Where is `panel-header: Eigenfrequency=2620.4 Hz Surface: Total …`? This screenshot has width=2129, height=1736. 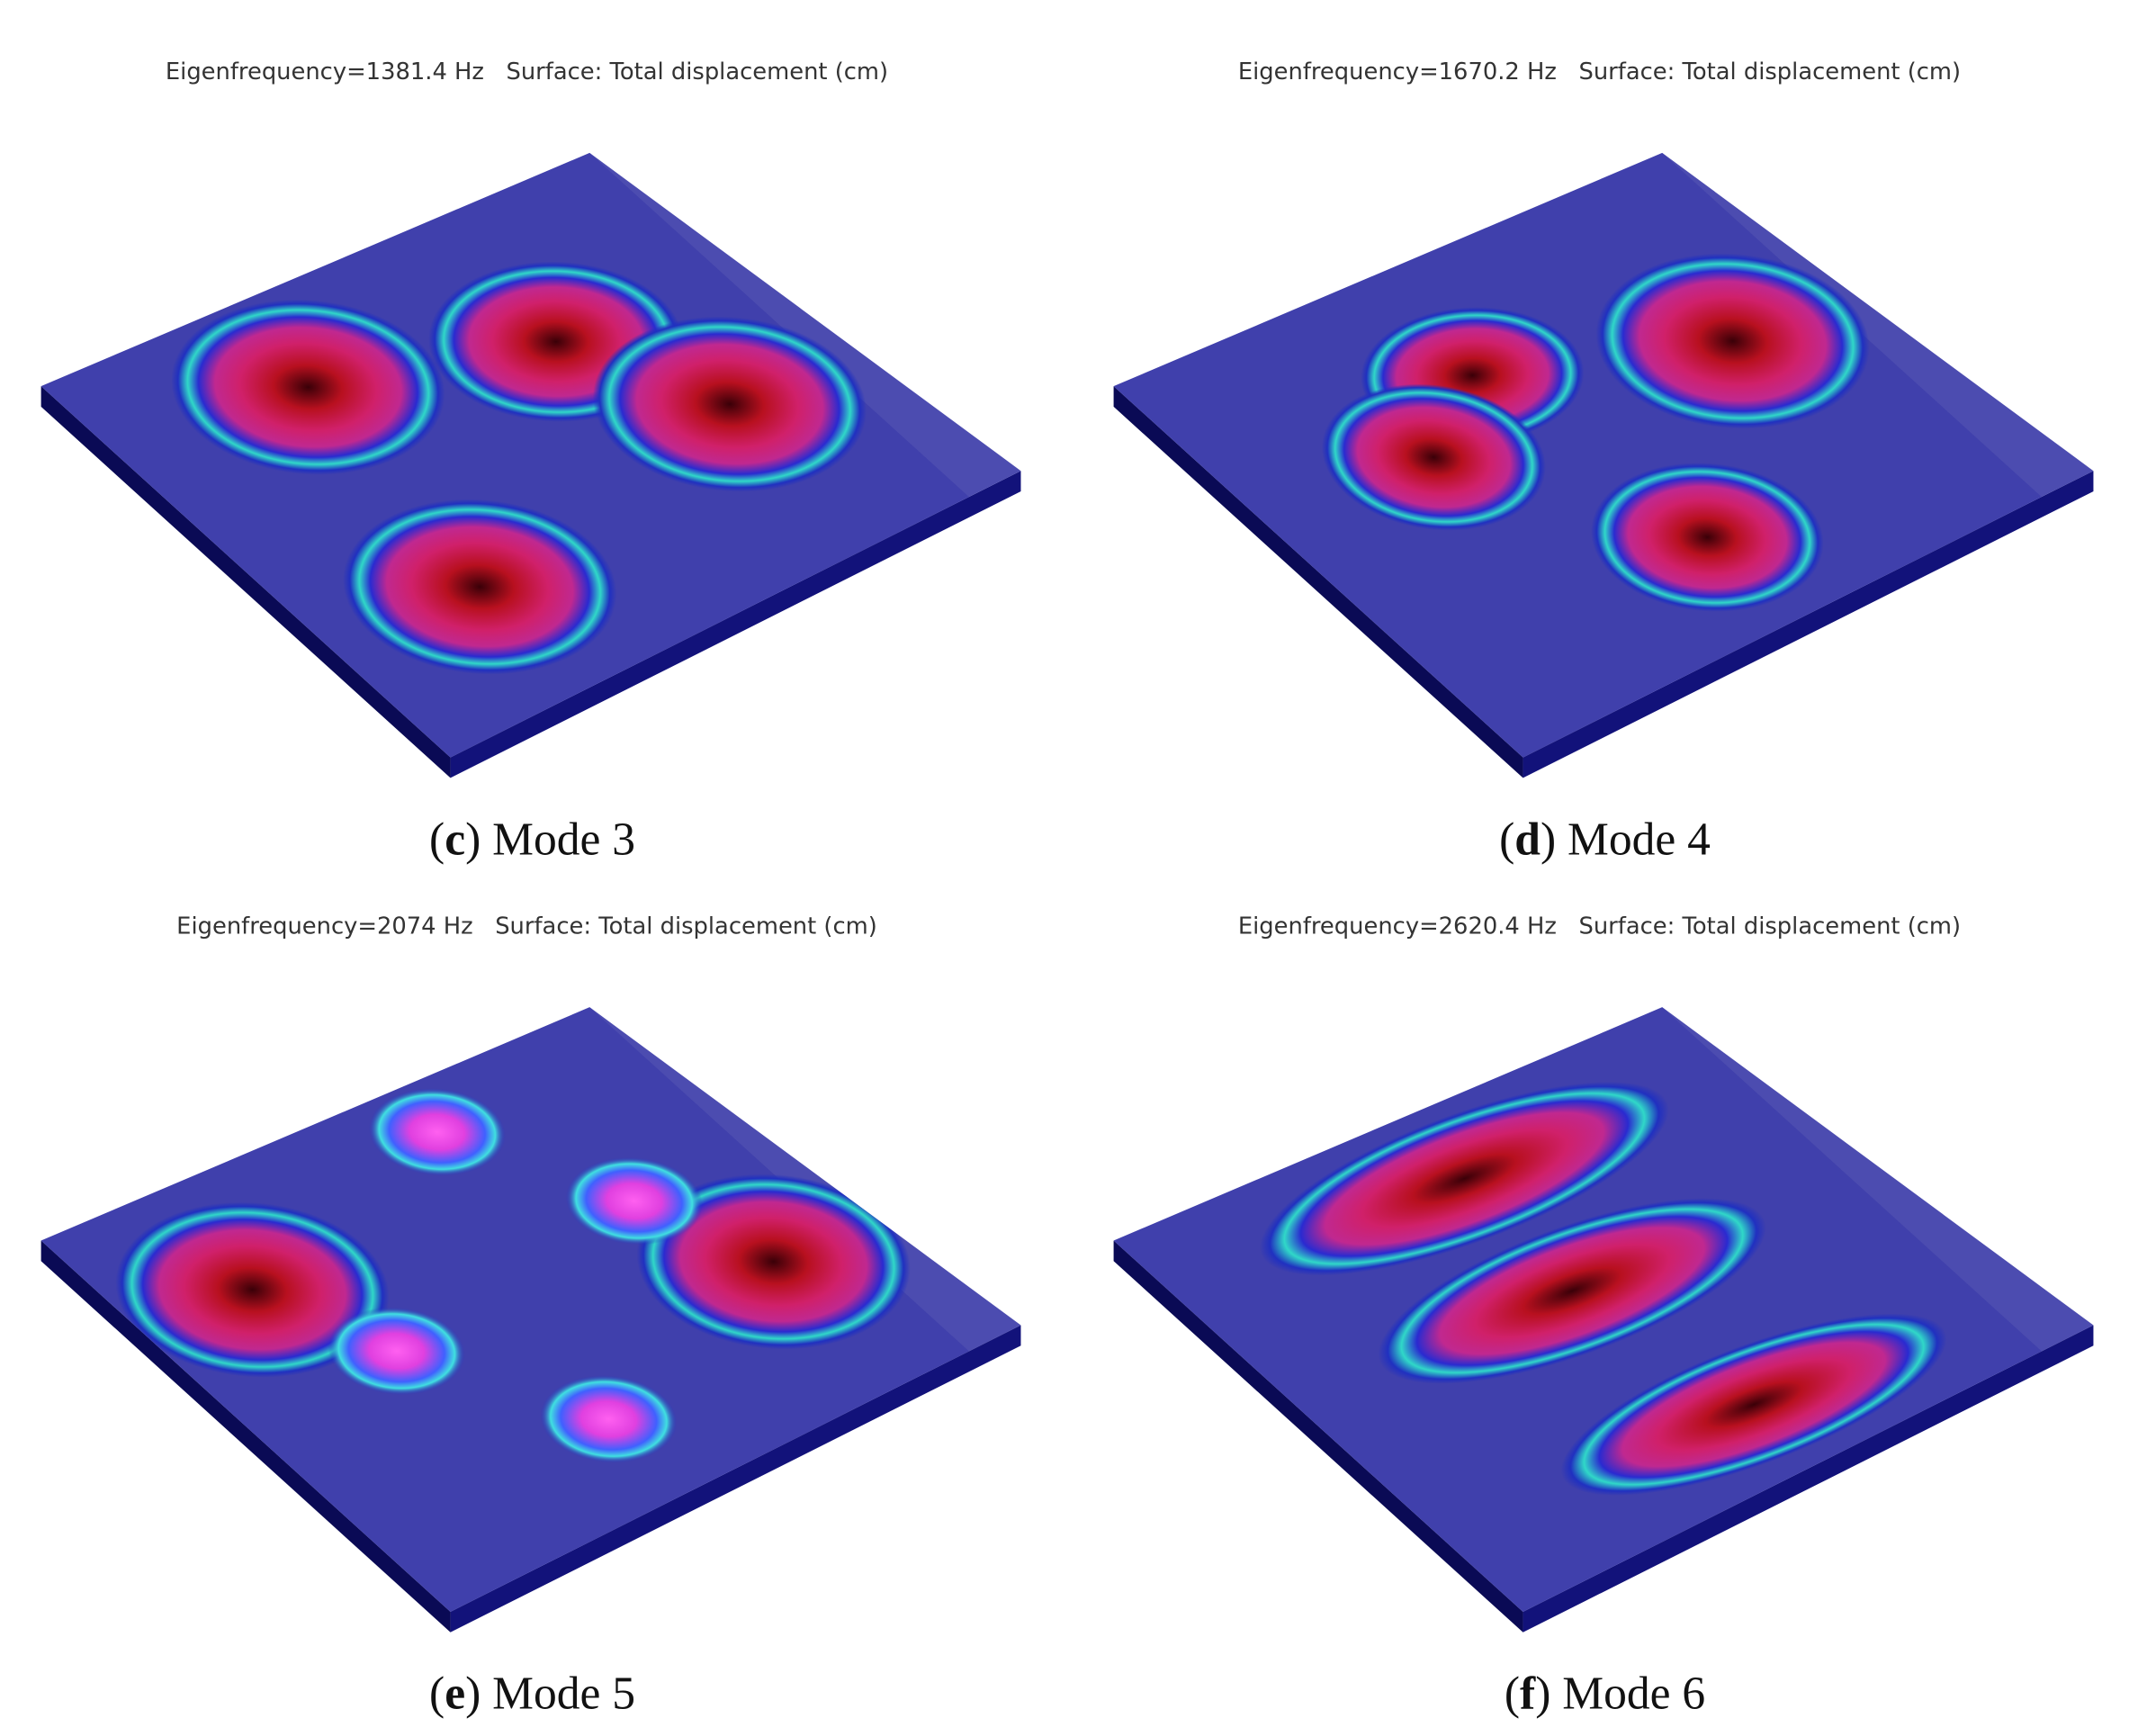
panel-header: Eigenfrequency=2620.4 Hz Surface: Total … is located at coordinates (1599, 926).